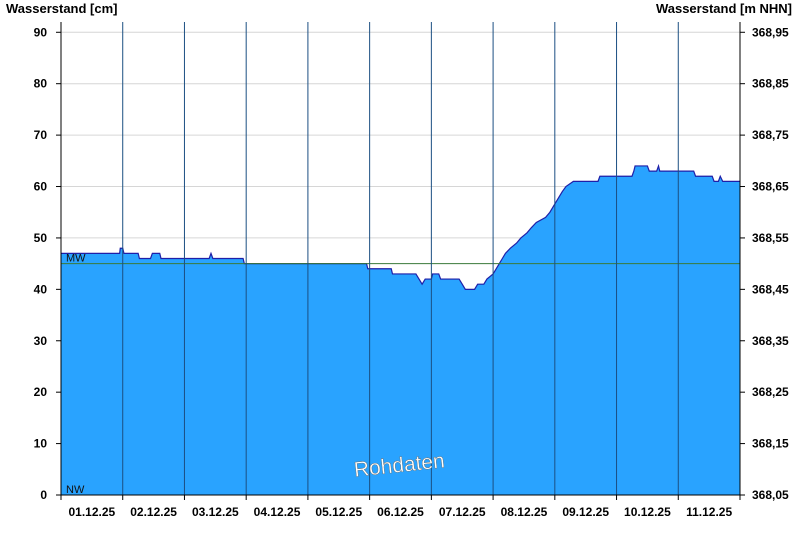 The height and width of the screenshot is (550, 800). What do you see at coordinates (41, 135) in the screenshot?
I see `y-left-tick-label: 70` at bounding box center [41, 135].